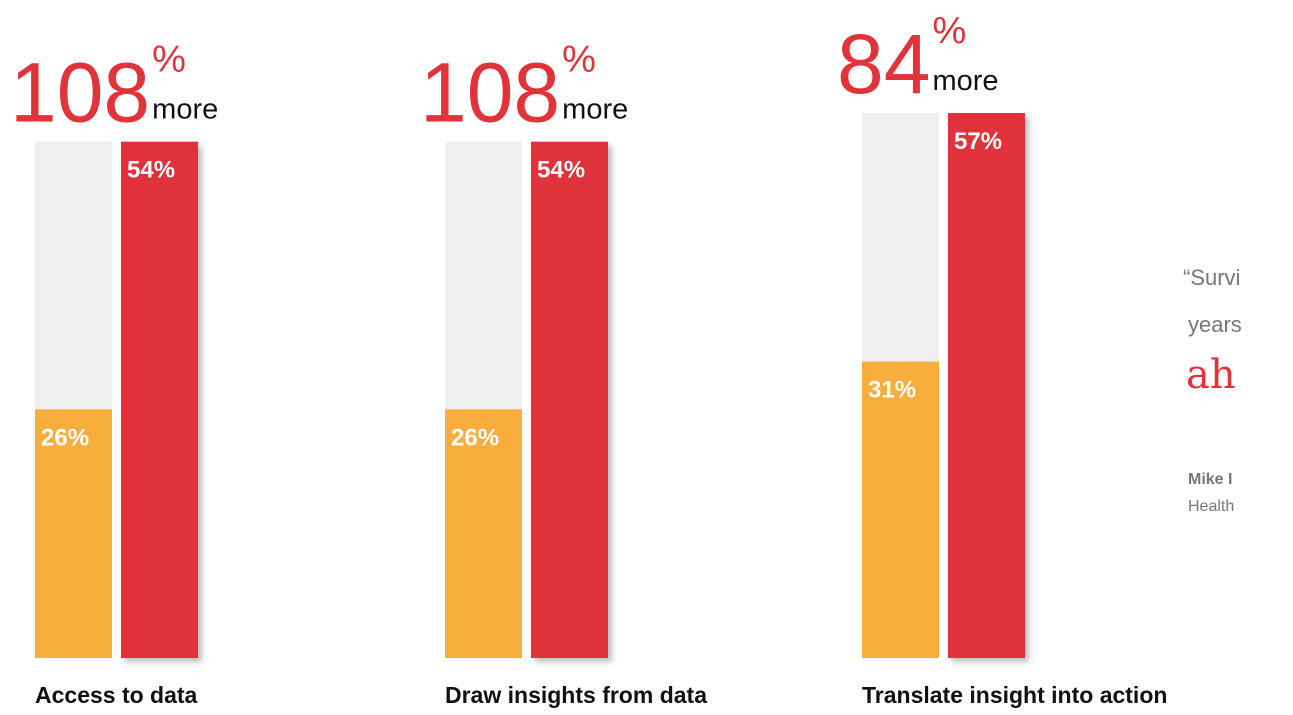  I want to click on quote-text: years, so click(1215, 324).